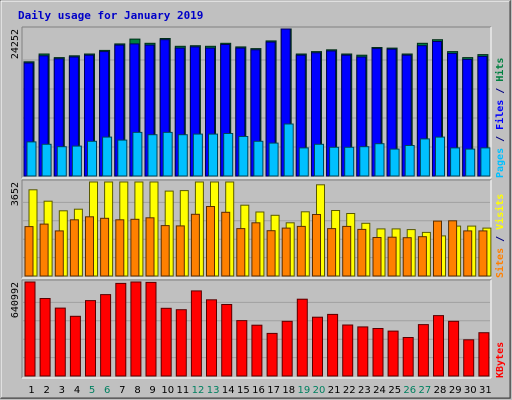 This screenshot has width=512, height=400. I want to click on x-tick-day-10: 10, so click(167, 390).